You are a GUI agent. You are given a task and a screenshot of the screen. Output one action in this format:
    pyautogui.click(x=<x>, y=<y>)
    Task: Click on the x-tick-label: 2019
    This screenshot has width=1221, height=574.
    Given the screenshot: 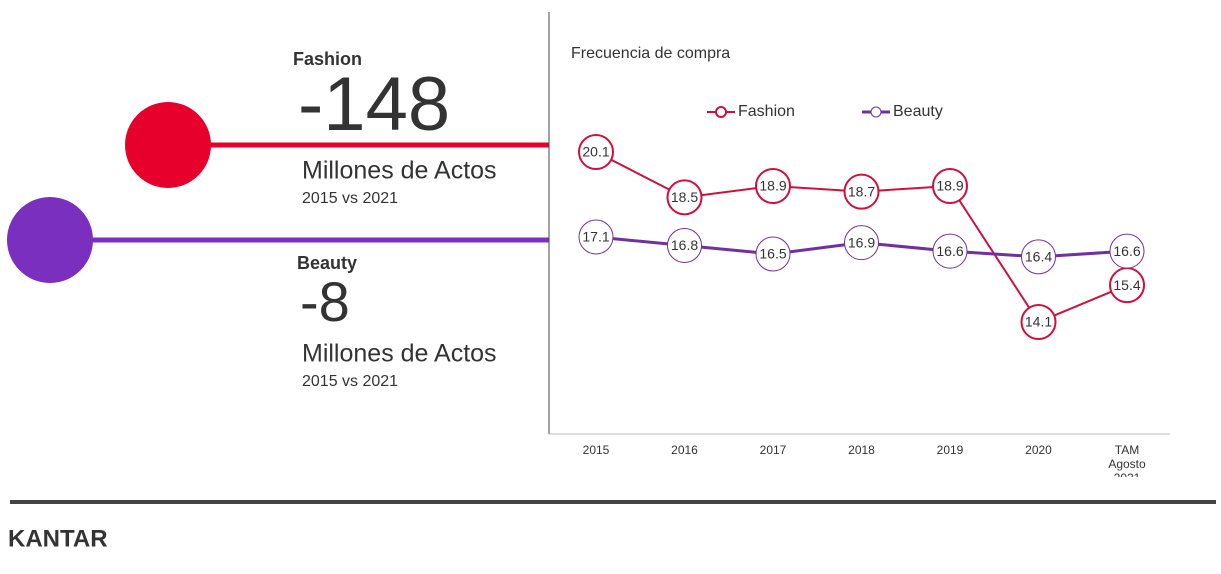 What is the action you would take?
    pyautogui.click(x=950, y=450)
    